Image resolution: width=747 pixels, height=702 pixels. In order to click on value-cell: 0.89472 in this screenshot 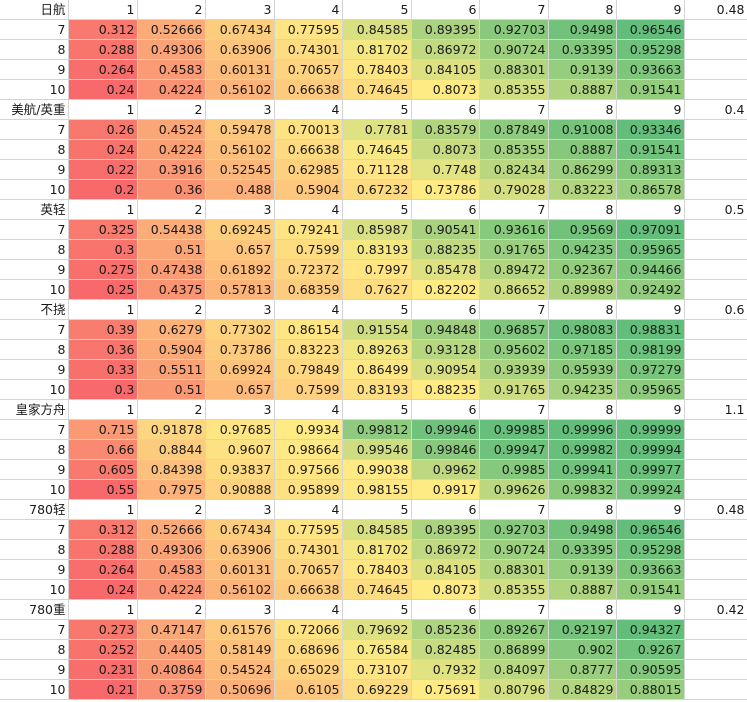, I will do `click(514, 269)`.